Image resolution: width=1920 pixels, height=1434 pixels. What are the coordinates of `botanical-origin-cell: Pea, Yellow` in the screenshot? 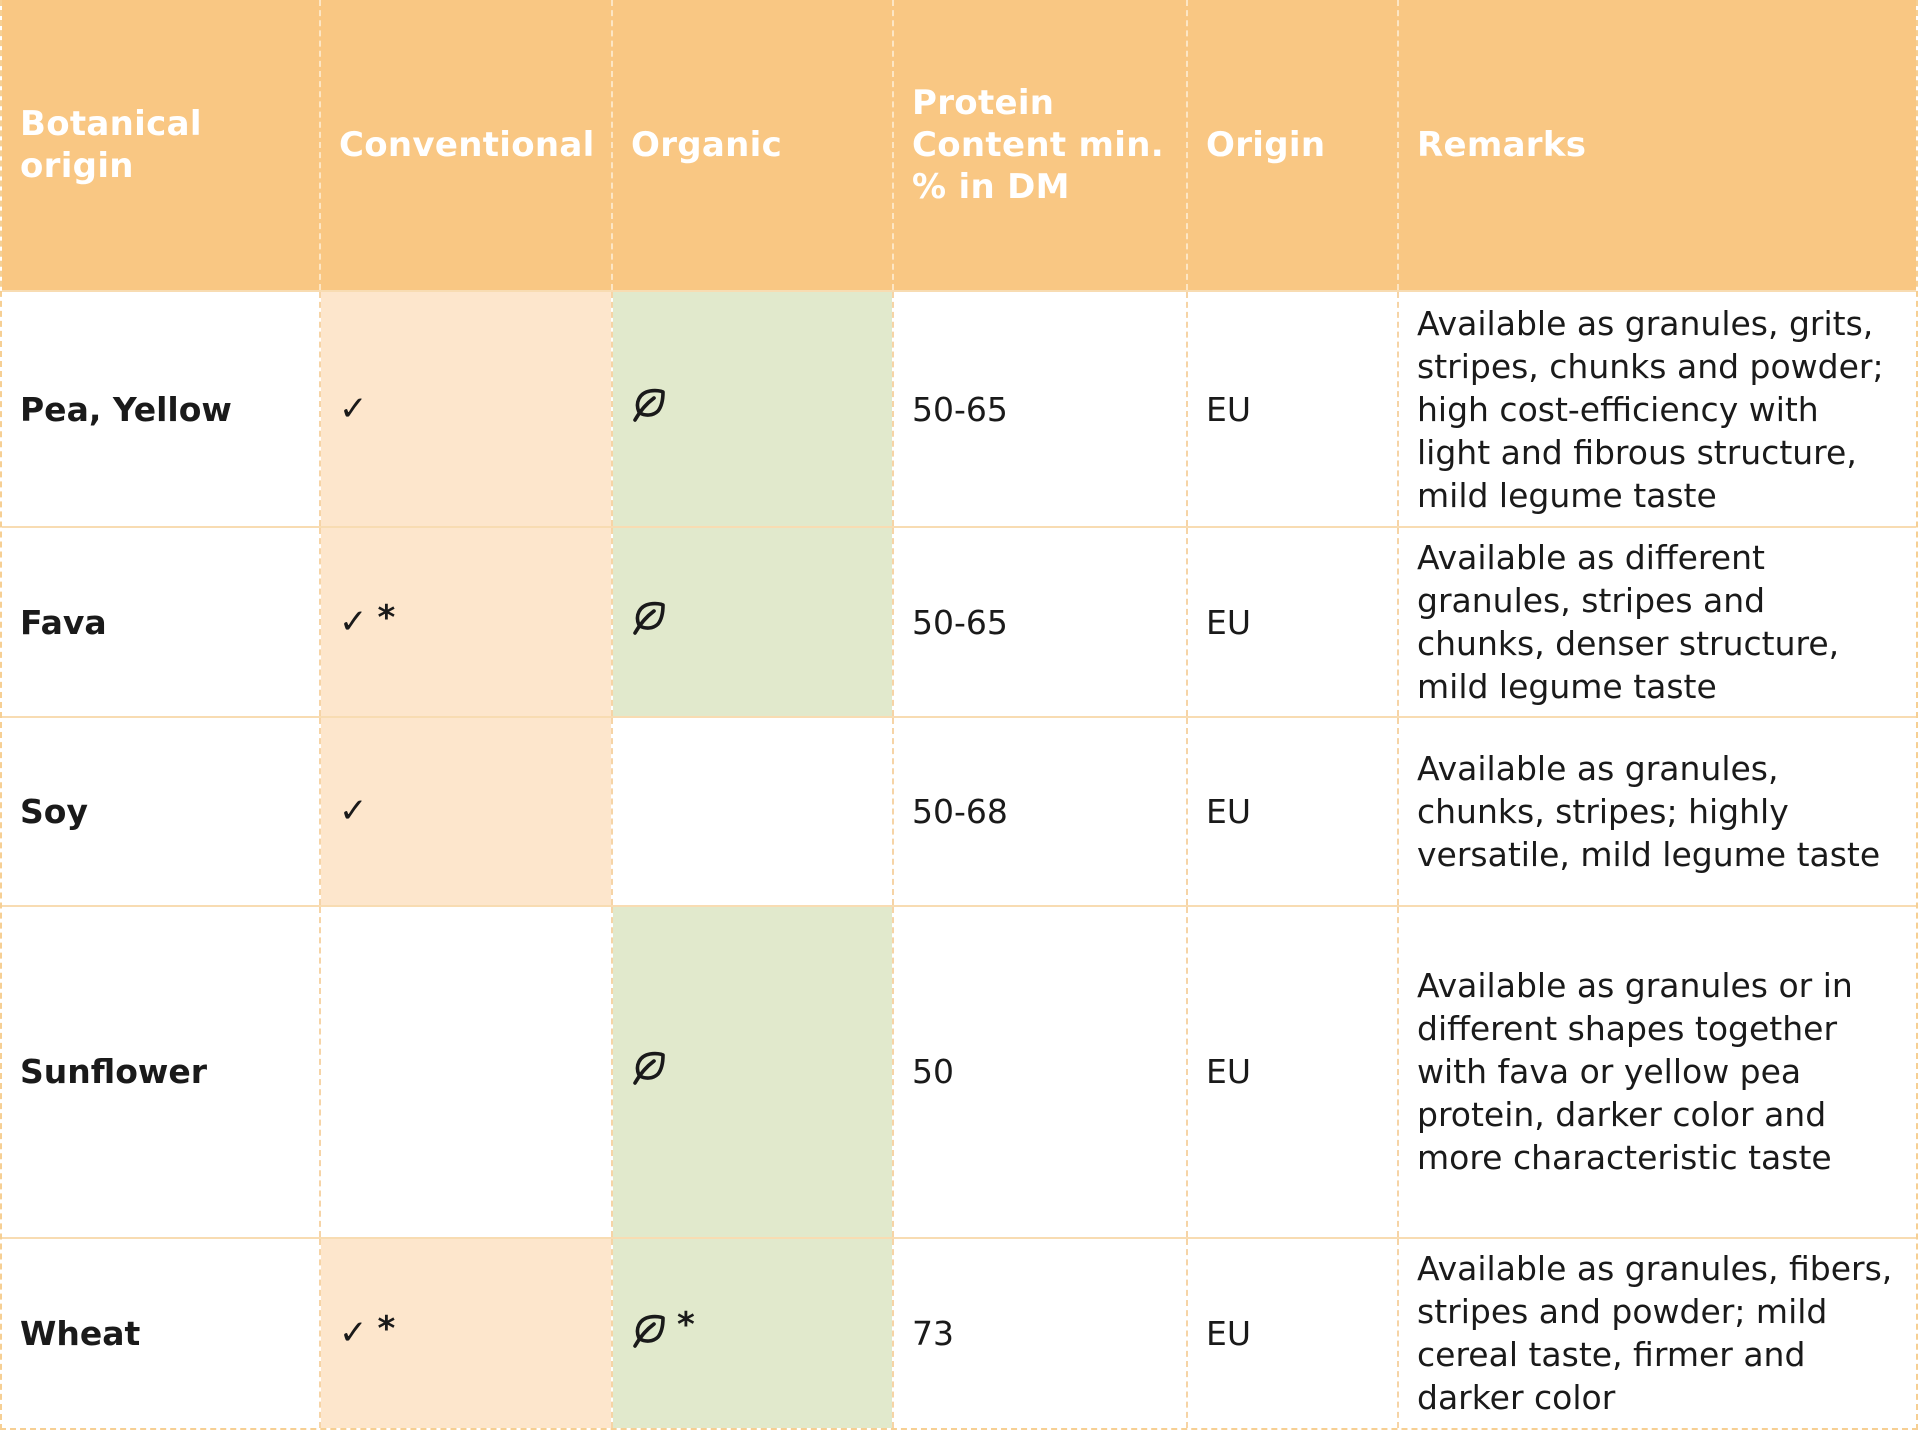 It's located at (161, 408).